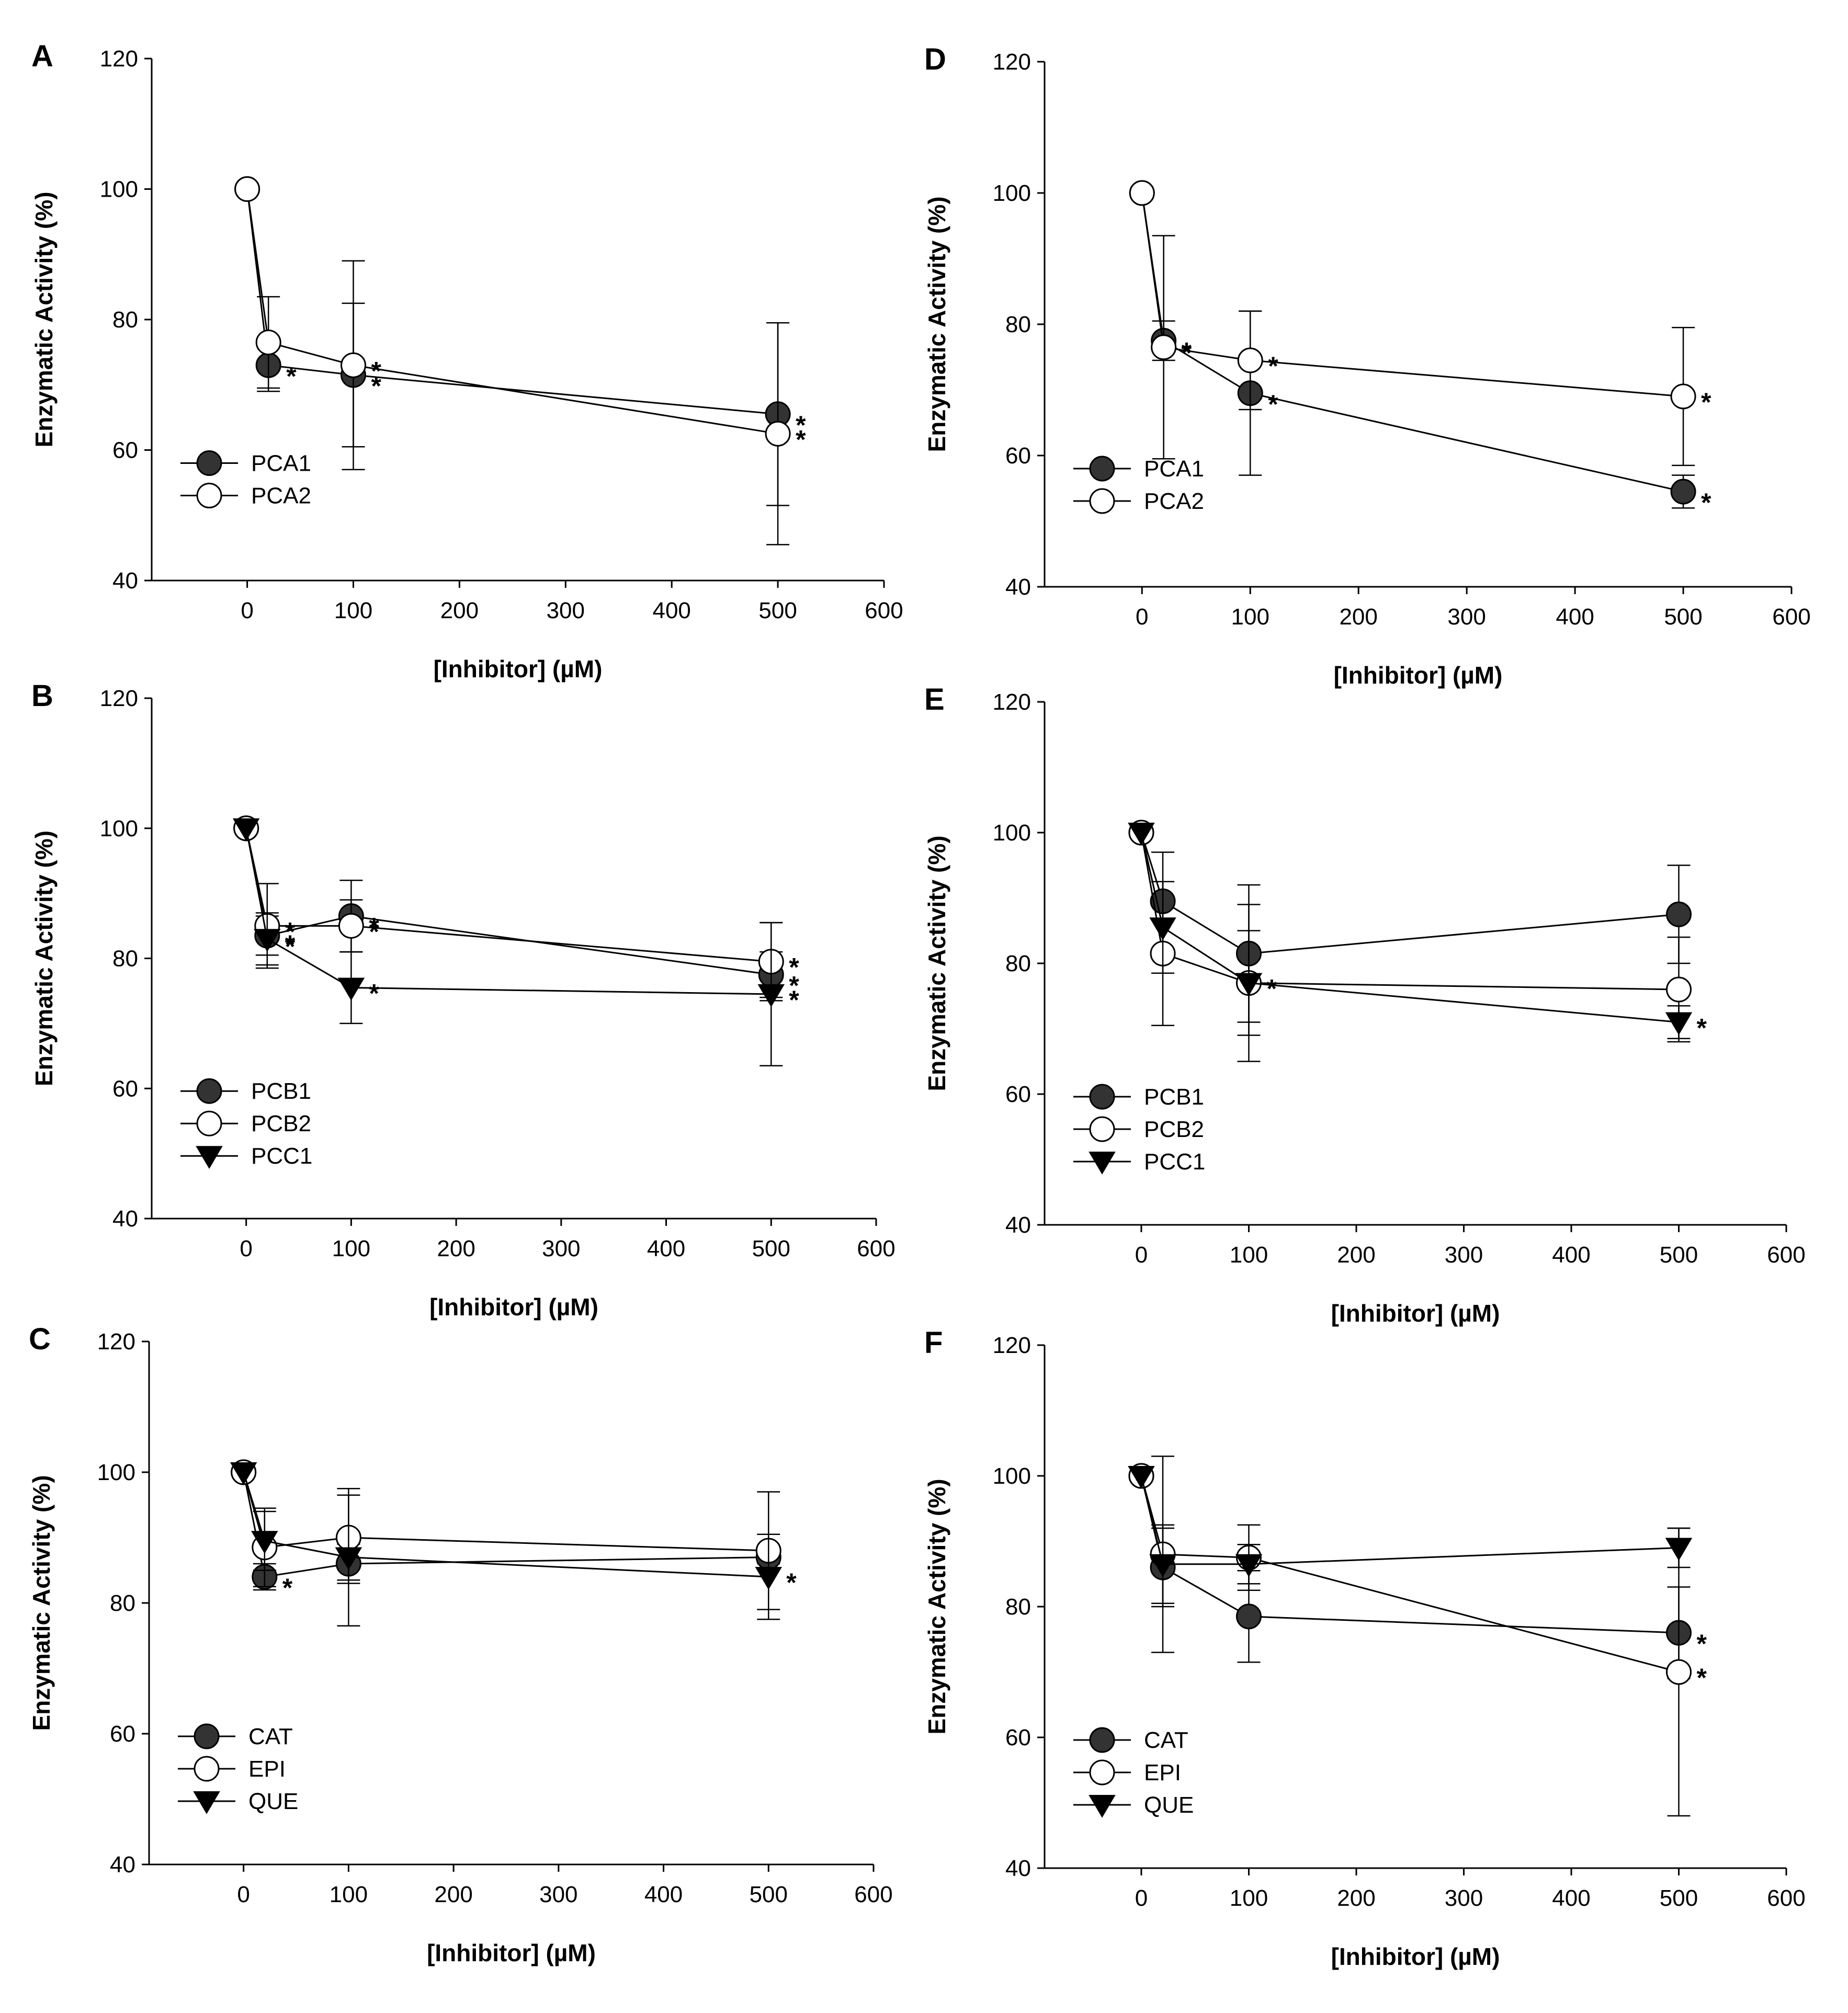  What do you see at coordinates (933, 1343) in the screenshot?
I see `panel-label: F` at bounding box center [933, 1343].